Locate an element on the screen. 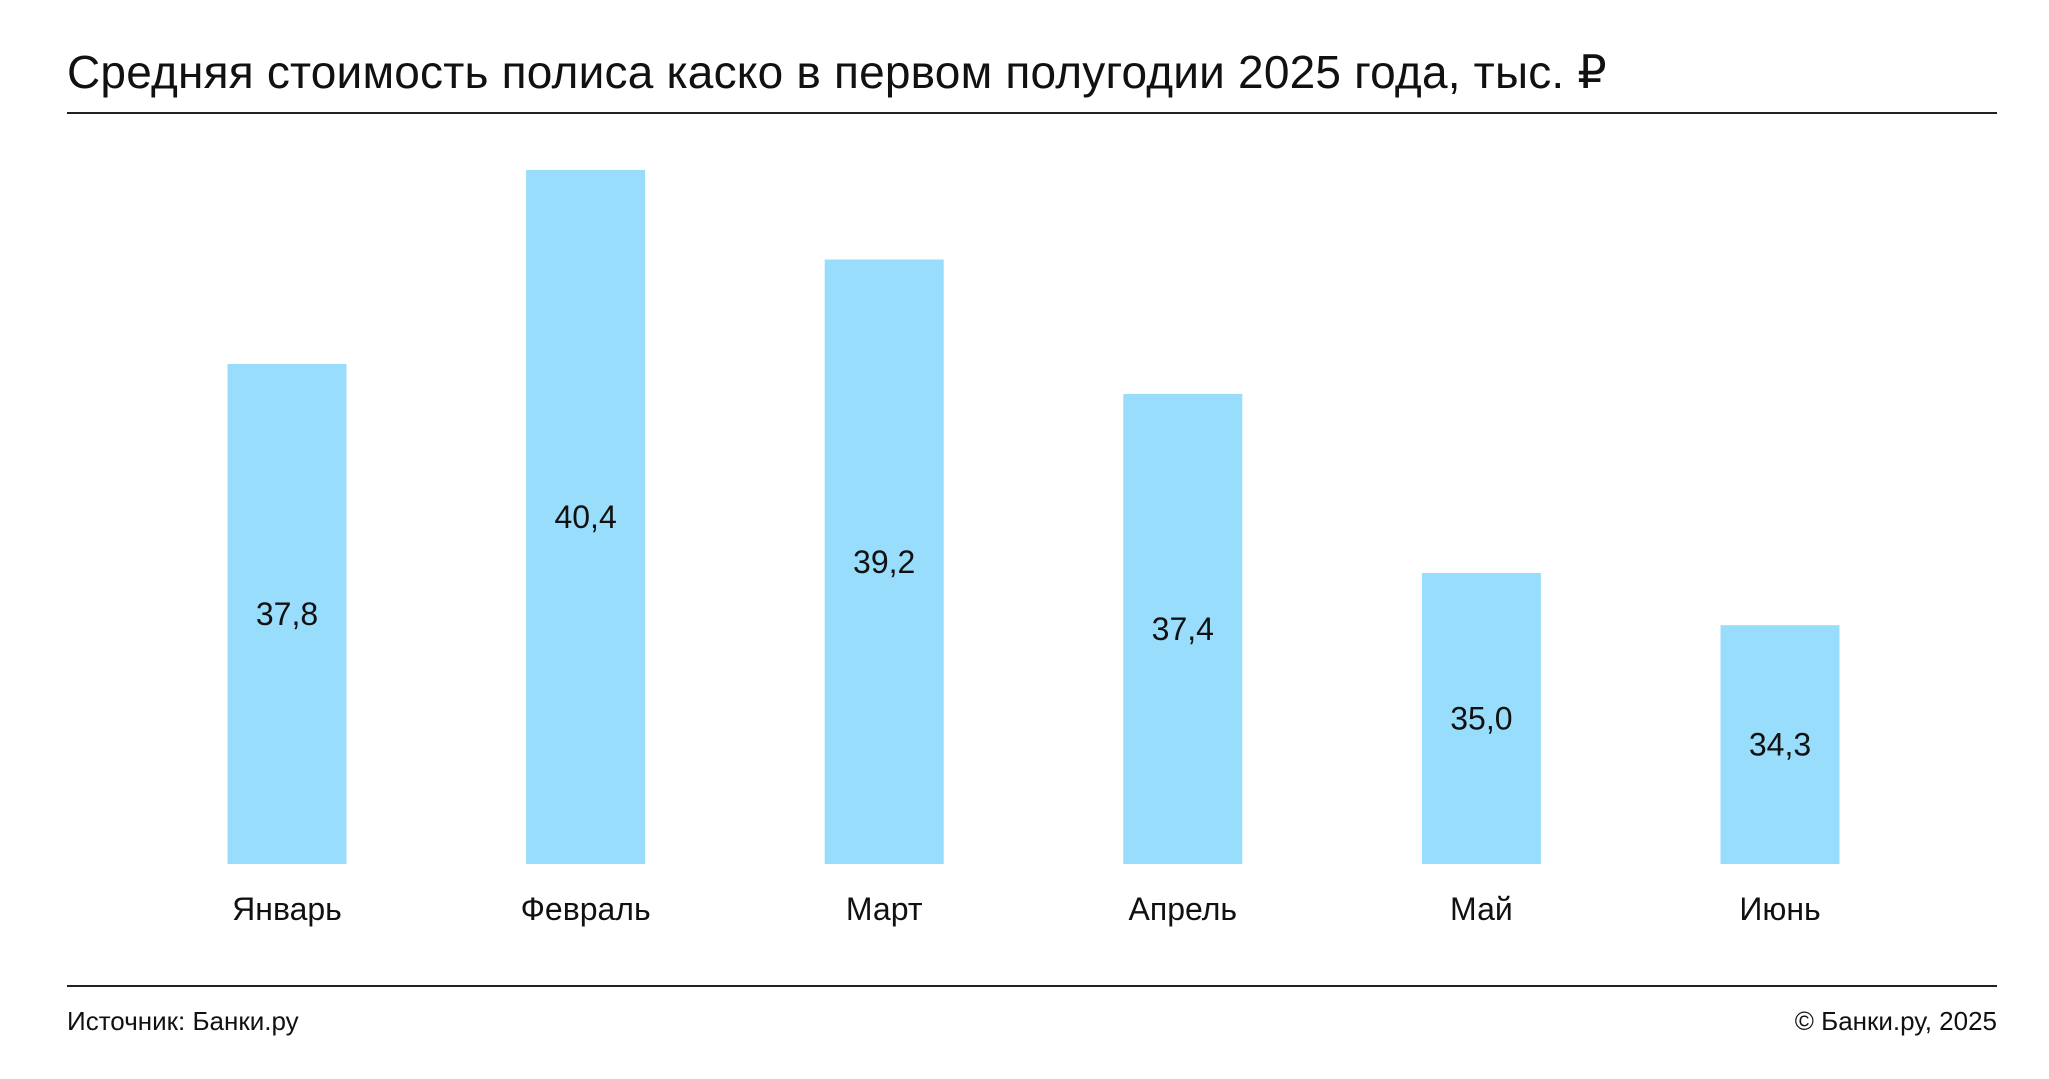  source-note: Источник: Банки.ру is located at coordinates (183, 1021).